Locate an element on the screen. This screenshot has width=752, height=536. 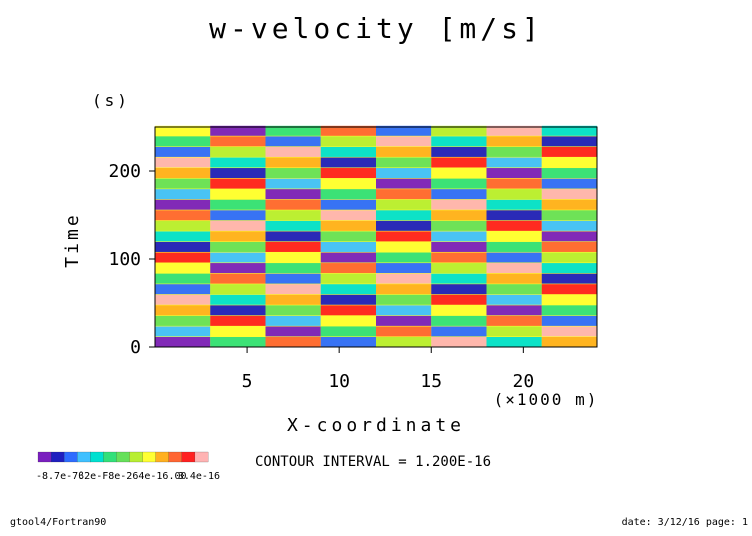
footer-left: gtool4/Fortran90 is located at coordinates (58, 522).